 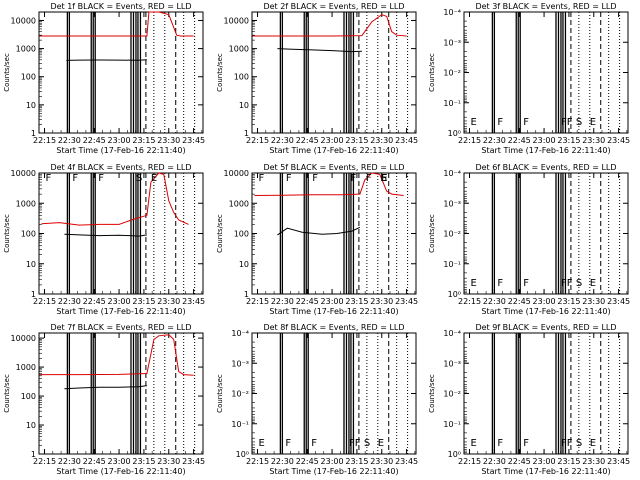 What do you see at coordinates (333, 327) in the screenshot?
I see `chart-title: Det 8f BLACK = Events, RED = LLD` at bounding box center [333, 327].